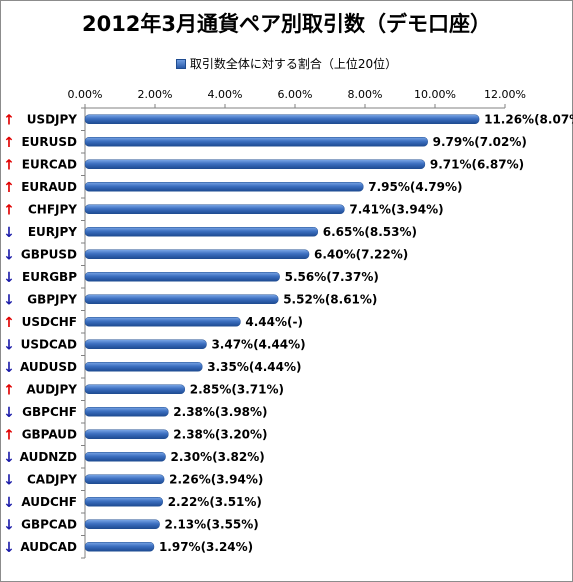 This screenshot has width=573, height=582. Describe the element at coordinates (258, 344) in the screenshot. I see `data-label: 3.47%(4.44%)` at that location.